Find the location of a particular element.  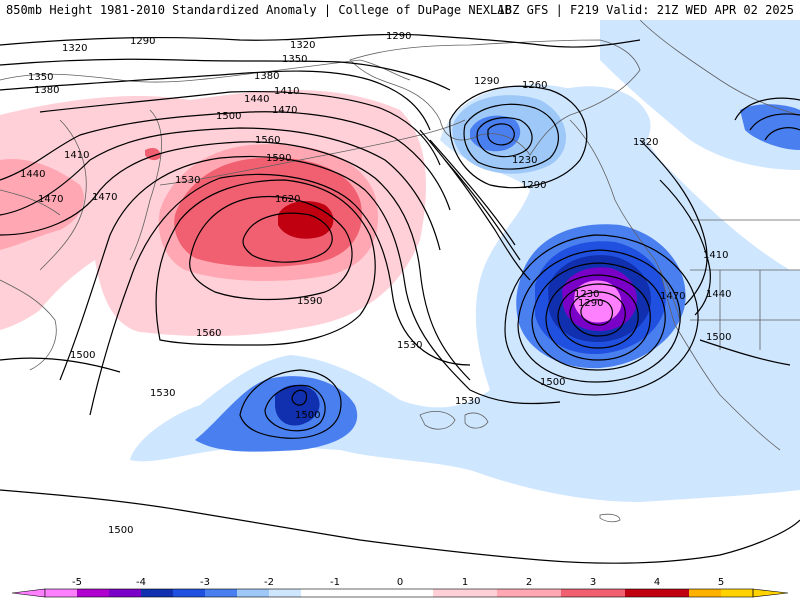

colorbar-tick: 2 is located at coordinates (529, 582).